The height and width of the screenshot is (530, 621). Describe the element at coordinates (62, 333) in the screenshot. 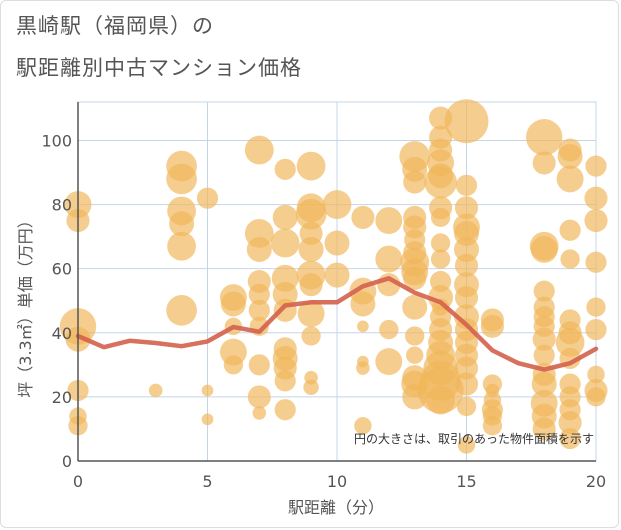

I see `y-tick-label: 40` at that location.